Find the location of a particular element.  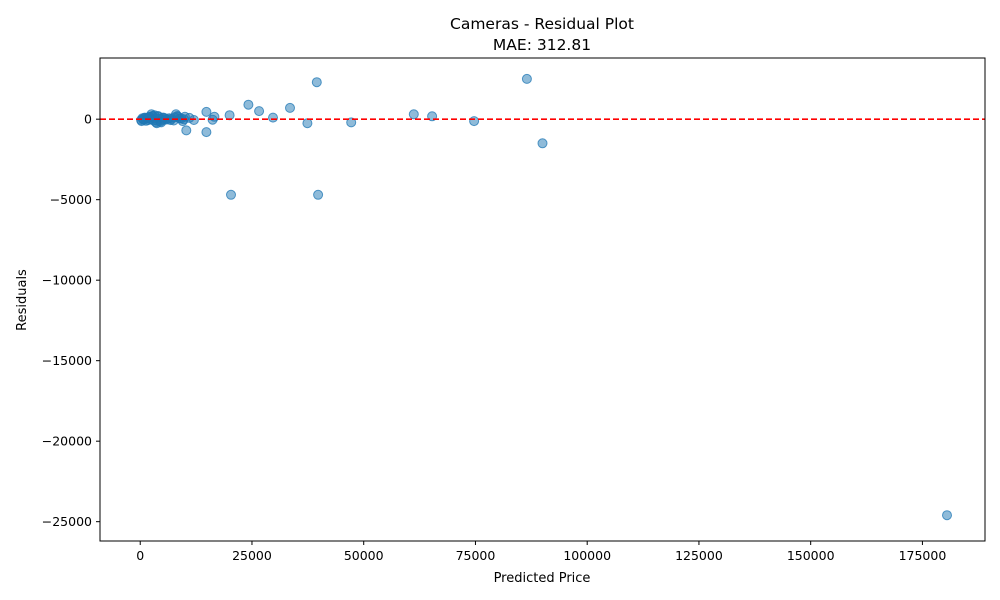

x-tick-label: 125000 is located at coordinates (699, 555).